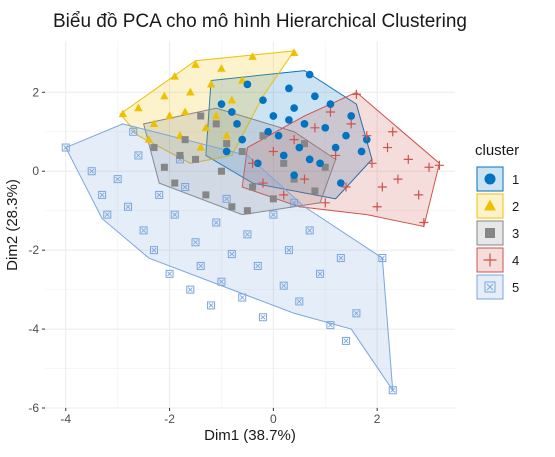  I want to click on legend-label-2: 2, so click(515, 206).